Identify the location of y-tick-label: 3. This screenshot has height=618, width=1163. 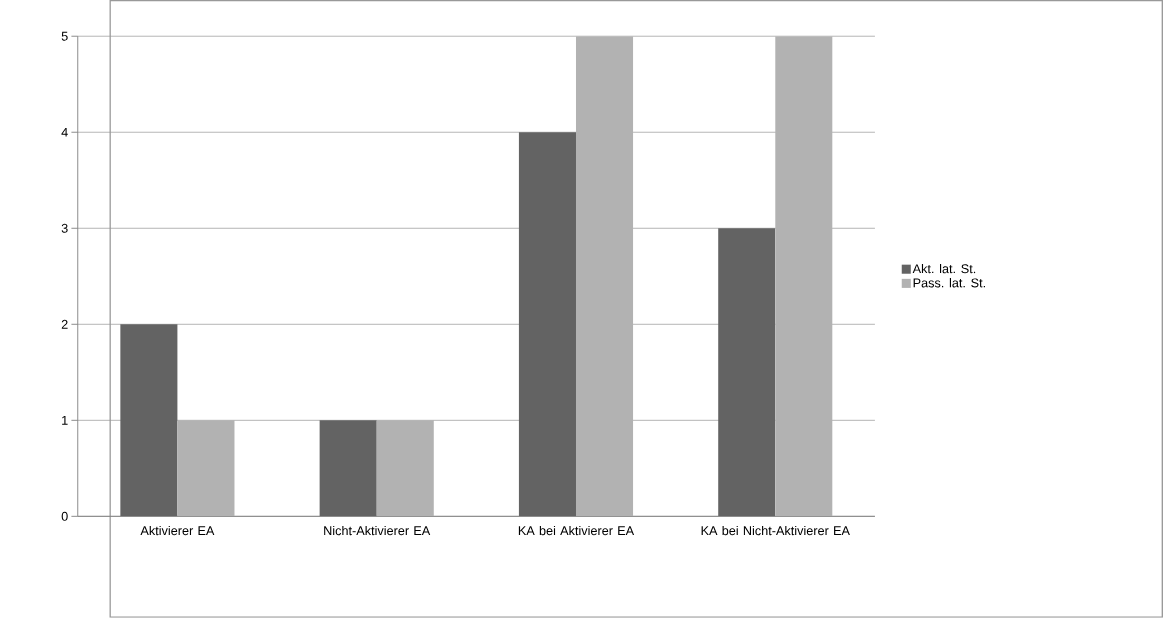
(64, 228).